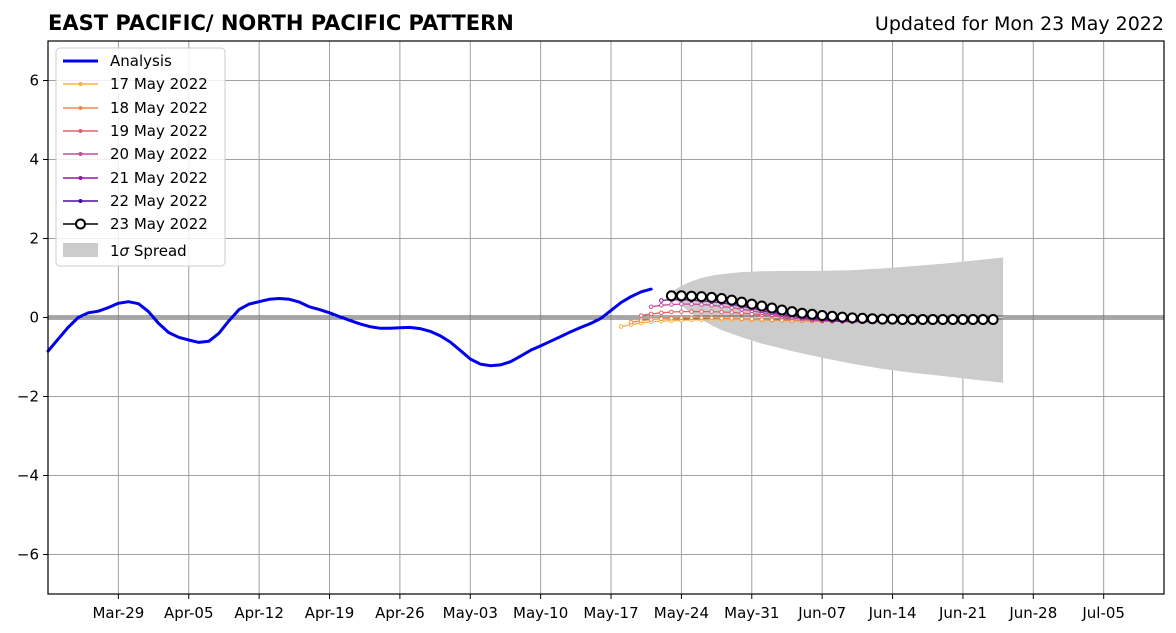 This screenshot has height=633, width=1176. What do you see at coordinates (28, 555) in the screenshot?
I see `y-tick-label: −6` at bounding box center [28, 555].